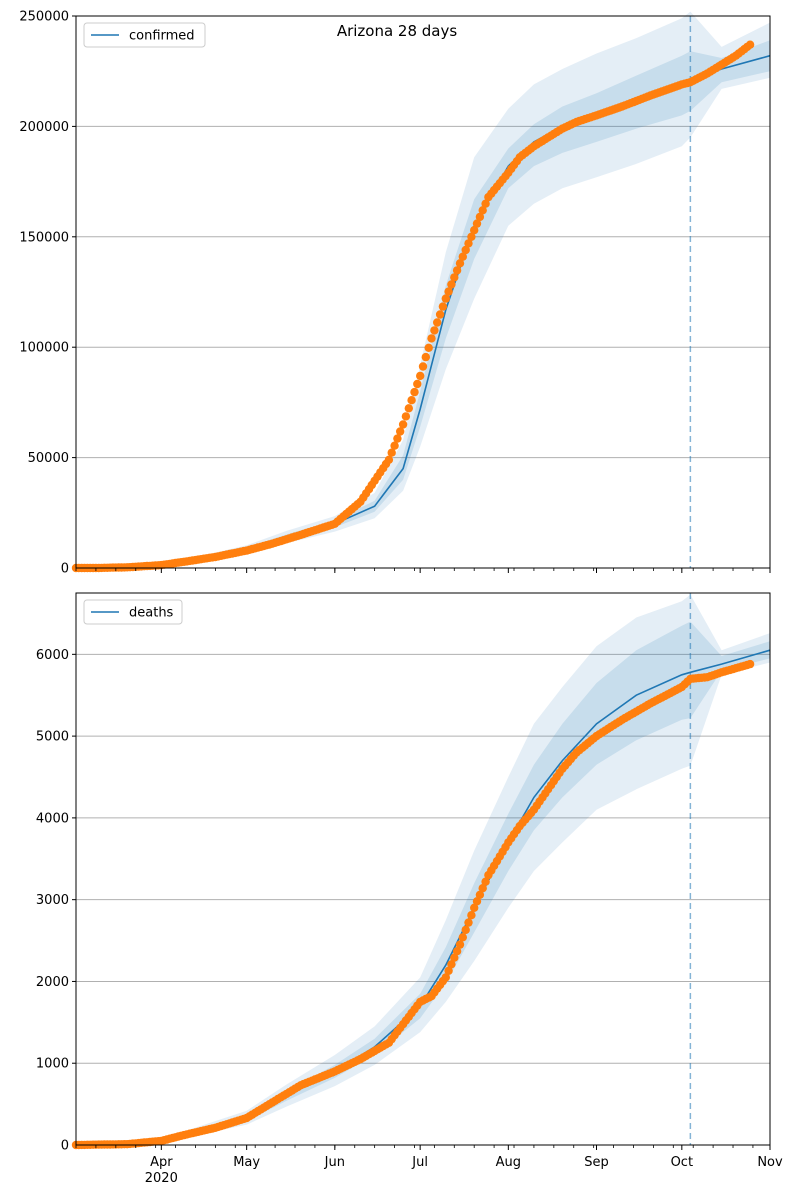 This screenshot has height=1200, width=800. I want to click on legend-label: confirmed, so click(162, 36).